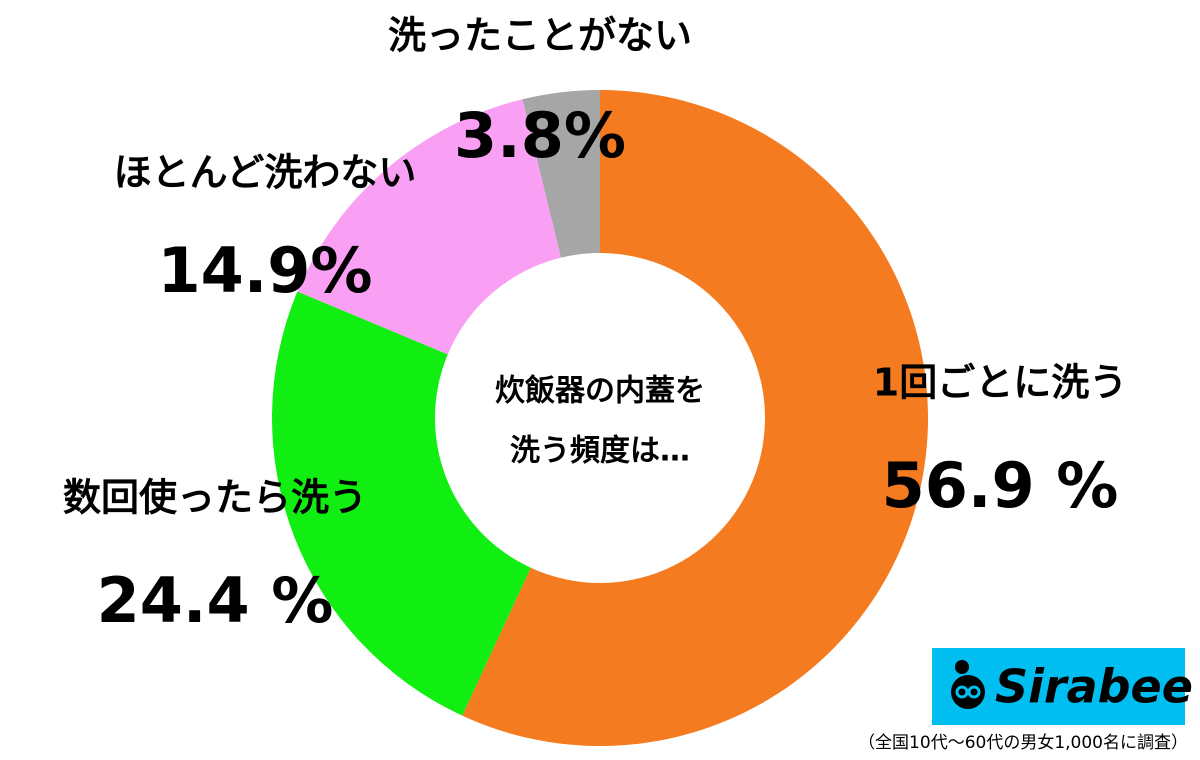 The height and width of the screenshot is (760, 1200). I want to click on value-label: 3.8%, so click(540, 135).